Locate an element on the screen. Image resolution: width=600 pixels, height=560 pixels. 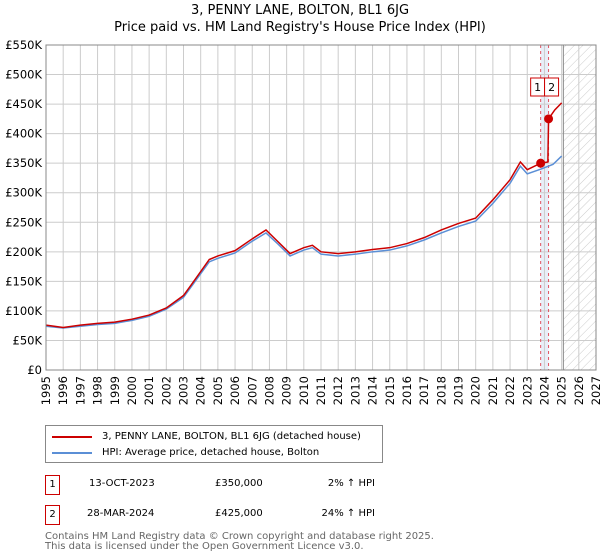
y-tick-label: £50K is located at coordinates (28, 340).